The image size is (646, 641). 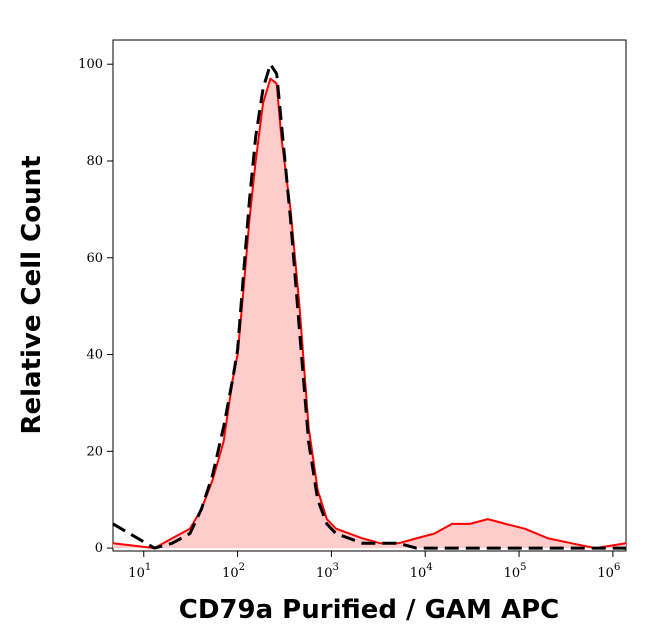 I want to click on x-tick-label: 10³, so click(x=327, y=571).